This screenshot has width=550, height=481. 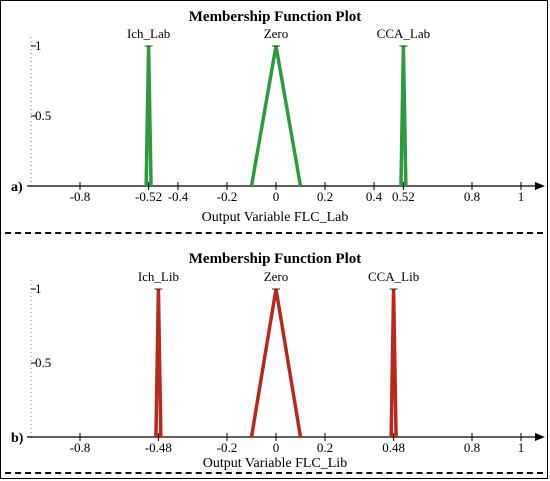 What do you see at coordinates (148, 116) in the screenshot?
I see `mf-line-ich-lab` at bounding box center [148, 116].